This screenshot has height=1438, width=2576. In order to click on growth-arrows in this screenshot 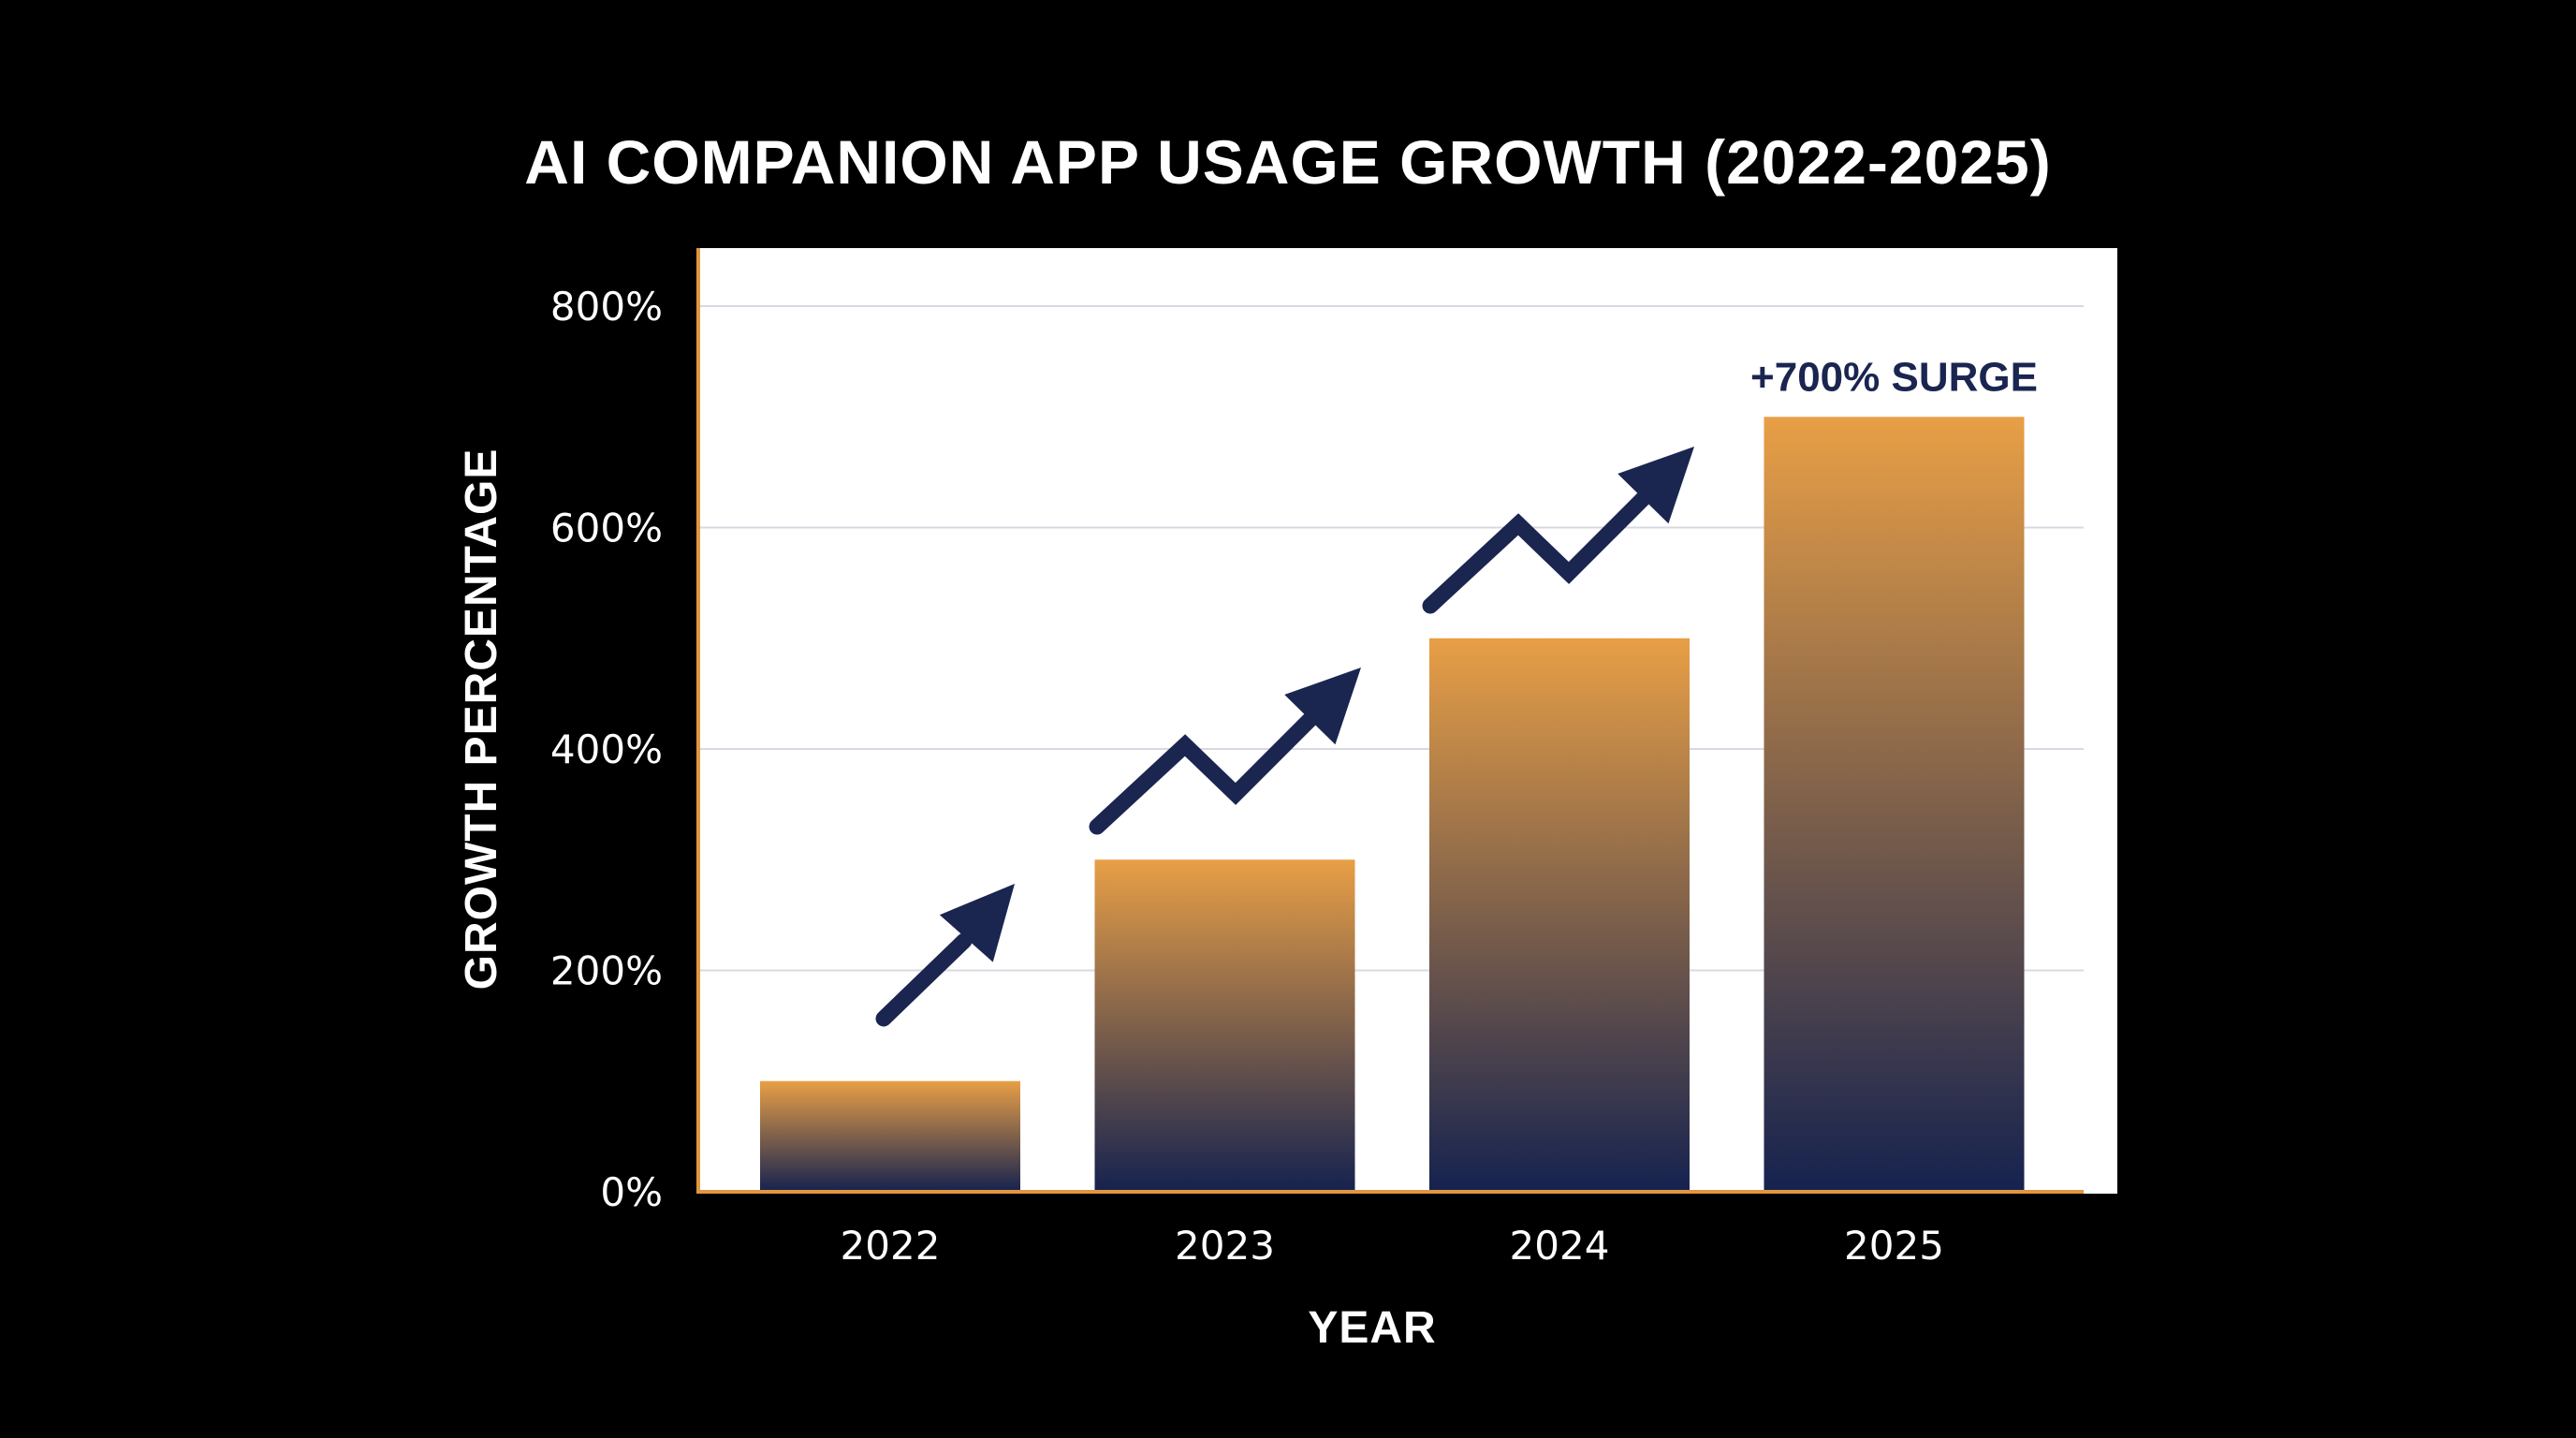, I will do `click(1284, 737)`.